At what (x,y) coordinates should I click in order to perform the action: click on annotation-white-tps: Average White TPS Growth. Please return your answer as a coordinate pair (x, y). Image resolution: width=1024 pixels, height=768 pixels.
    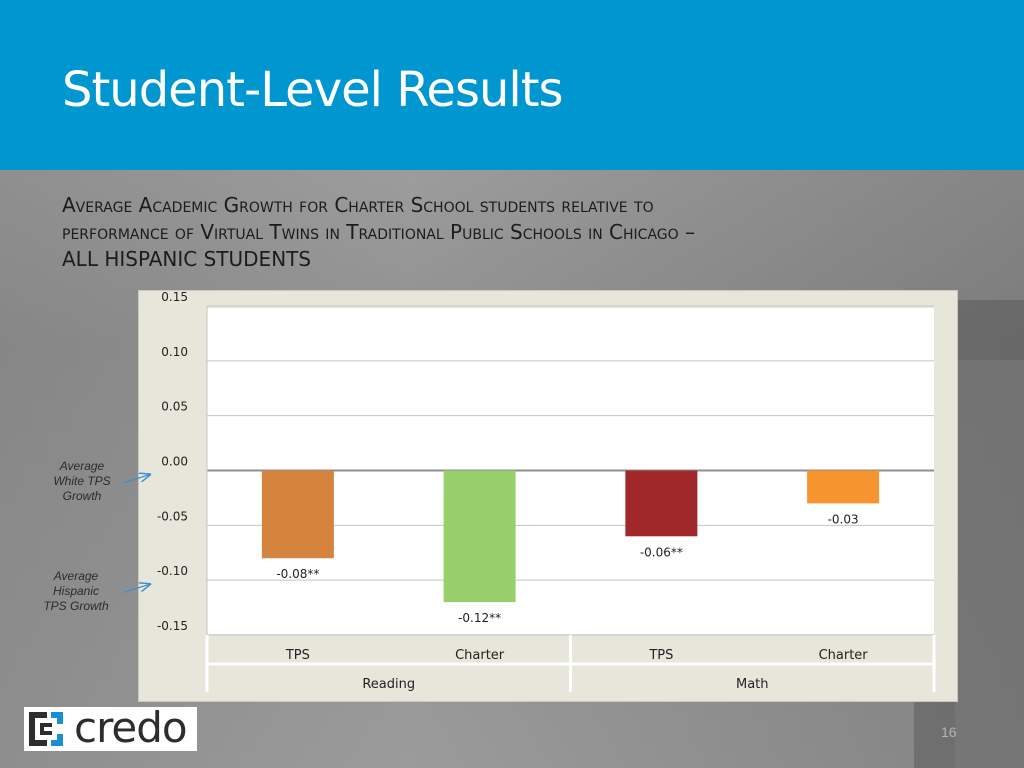
    Looking at the image, I should click on (82, 481).